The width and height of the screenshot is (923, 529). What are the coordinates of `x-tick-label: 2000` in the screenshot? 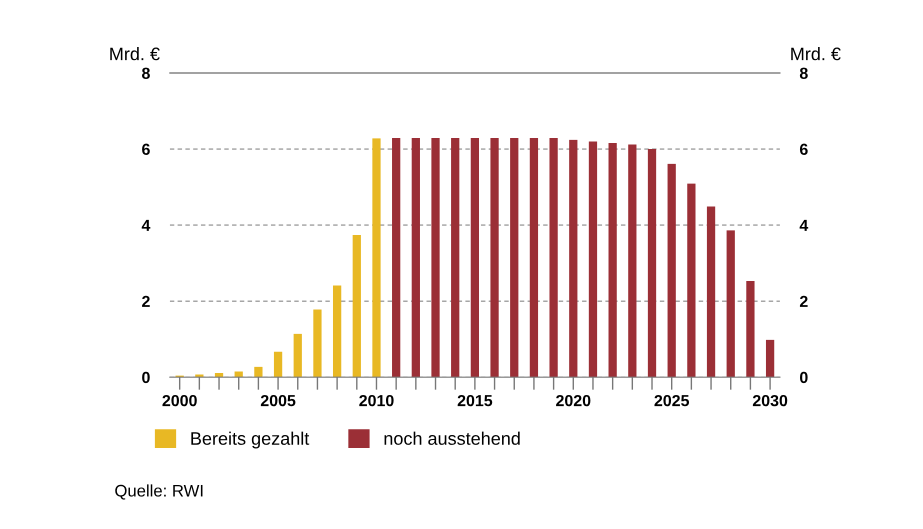 It's located at (179, 400).